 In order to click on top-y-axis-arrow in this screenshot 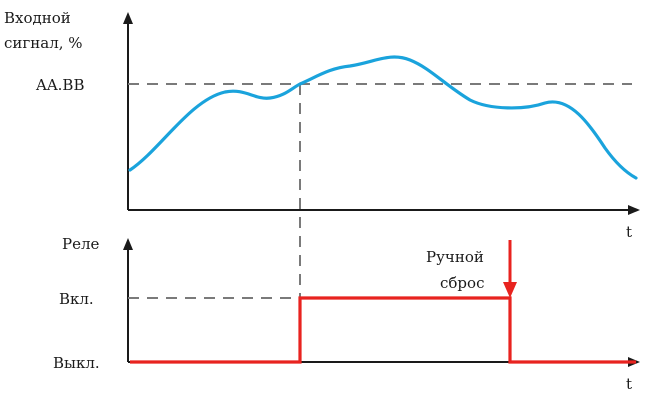, I will do `click(128, 18)`.